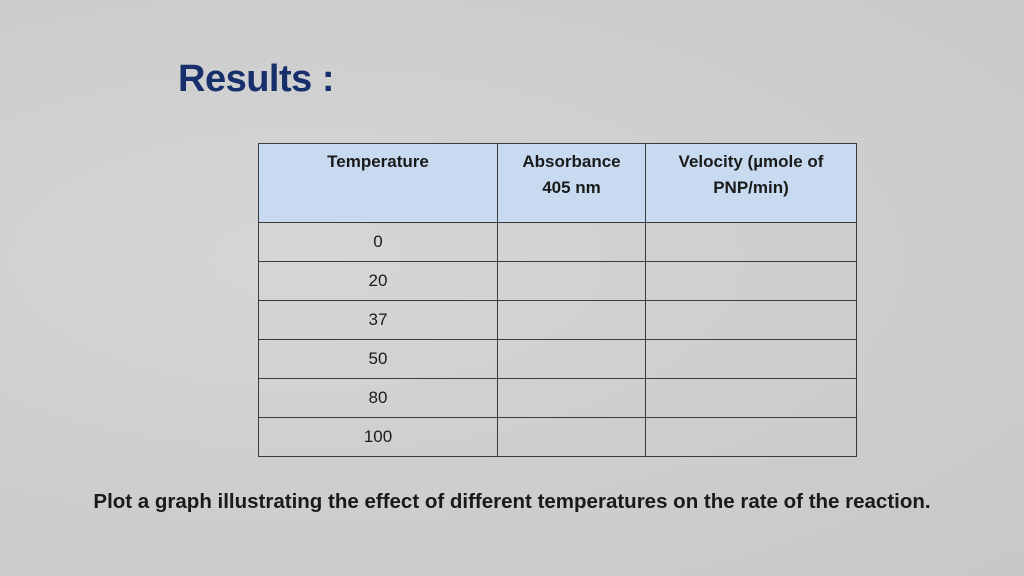 The image size is (1024, 576). I want to click on header-velocity: Velocity (µmole of PNP/min), so click(751, 183).